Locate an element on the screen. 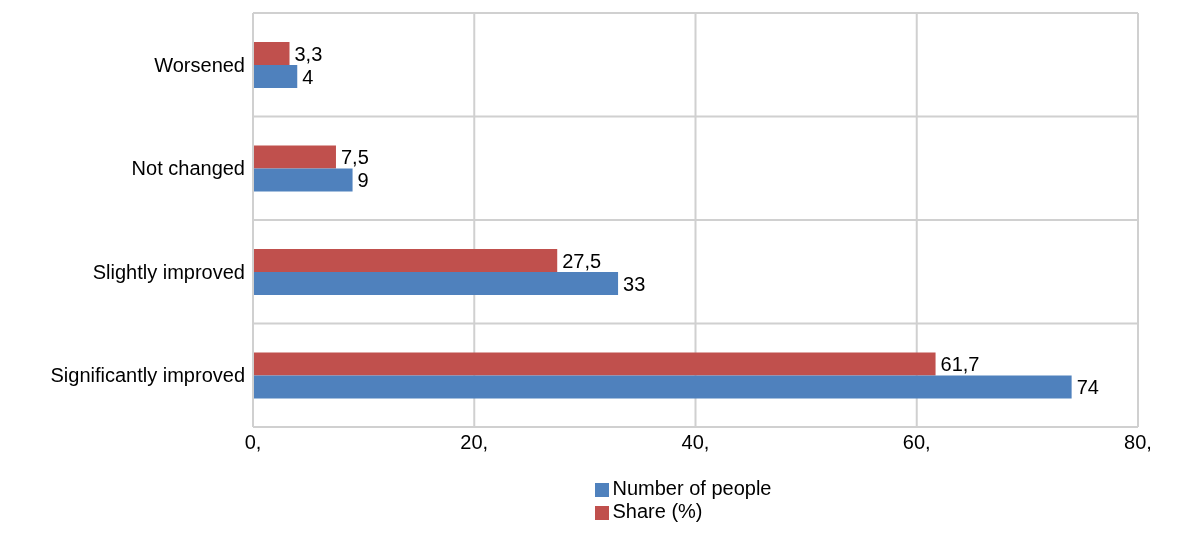 Image resolution: width=1178 pixels, height=533 pixels. x-tick-label: 80, is located at coordinates (1138, 442).